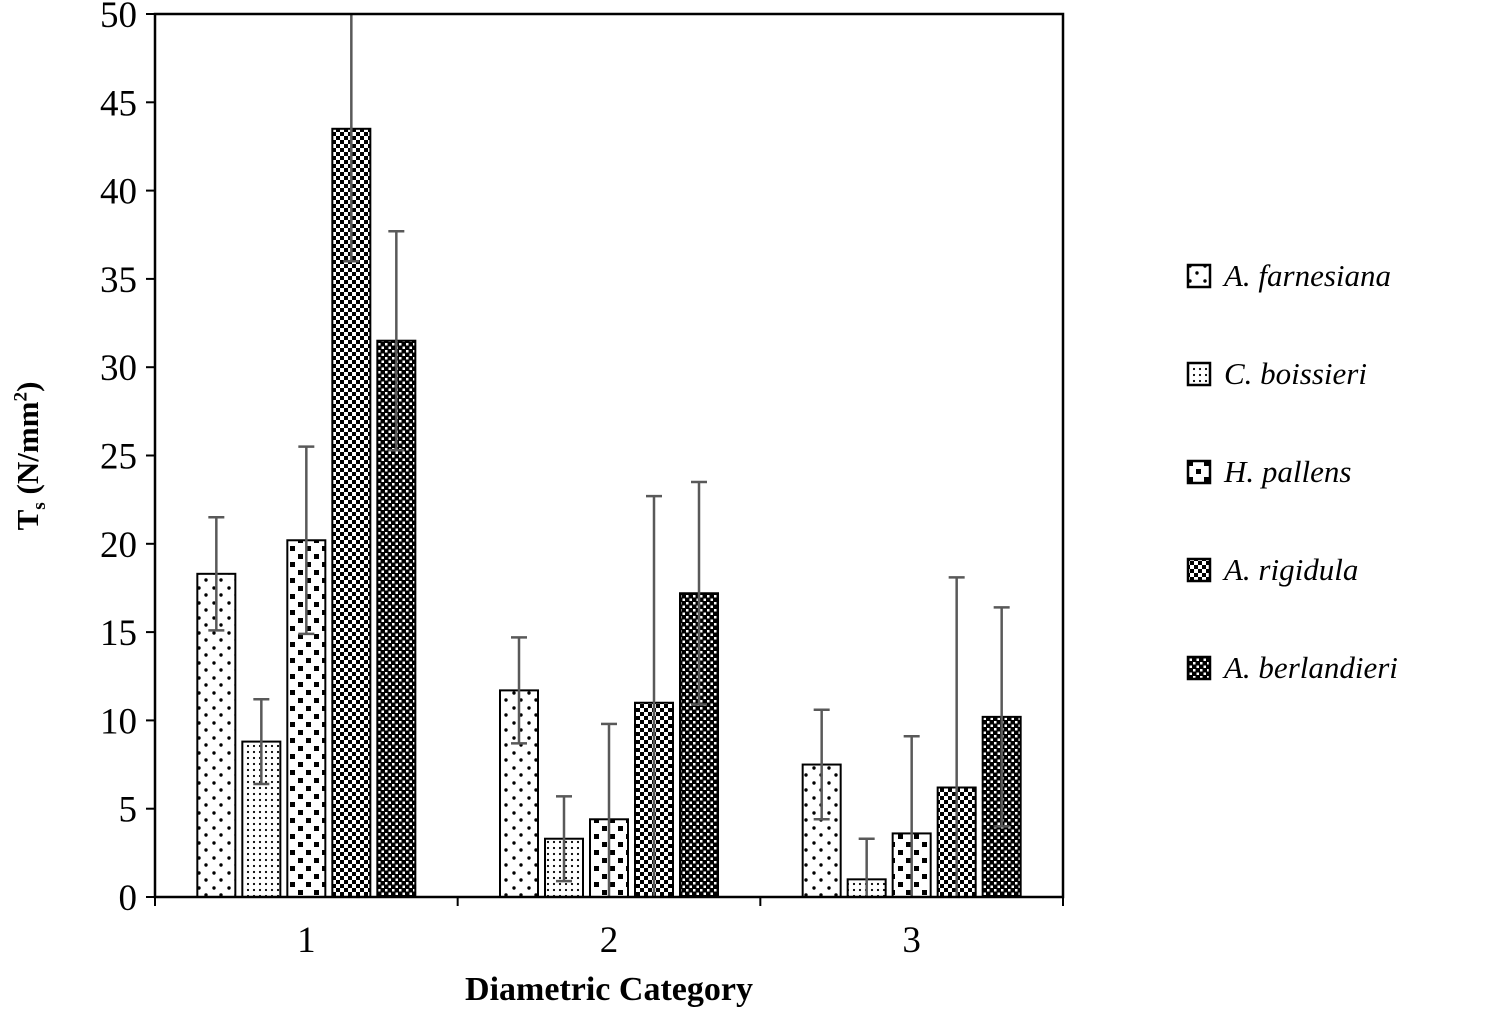  I want to click on y-title-superscript: 2, so click(21, 396).